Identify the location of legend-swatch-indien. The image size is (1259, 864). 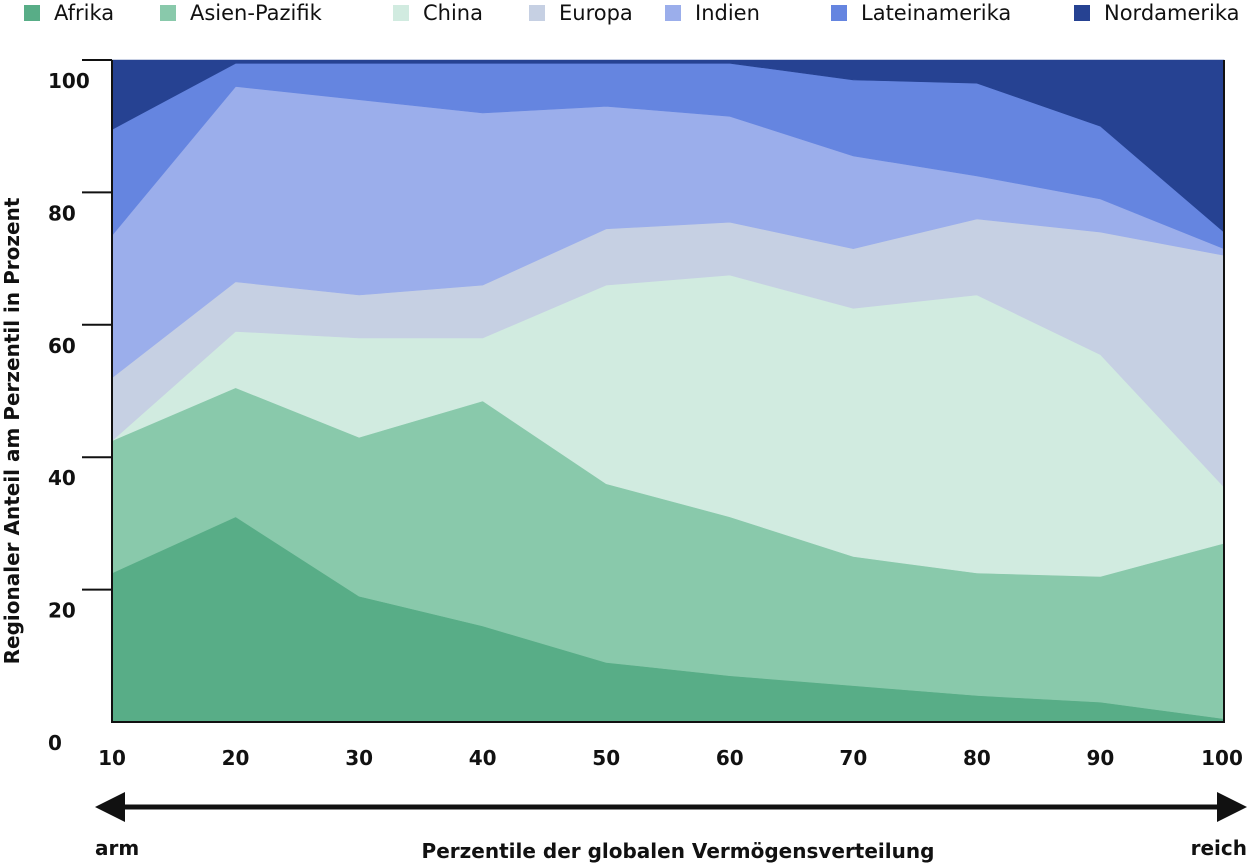
(673, 13).